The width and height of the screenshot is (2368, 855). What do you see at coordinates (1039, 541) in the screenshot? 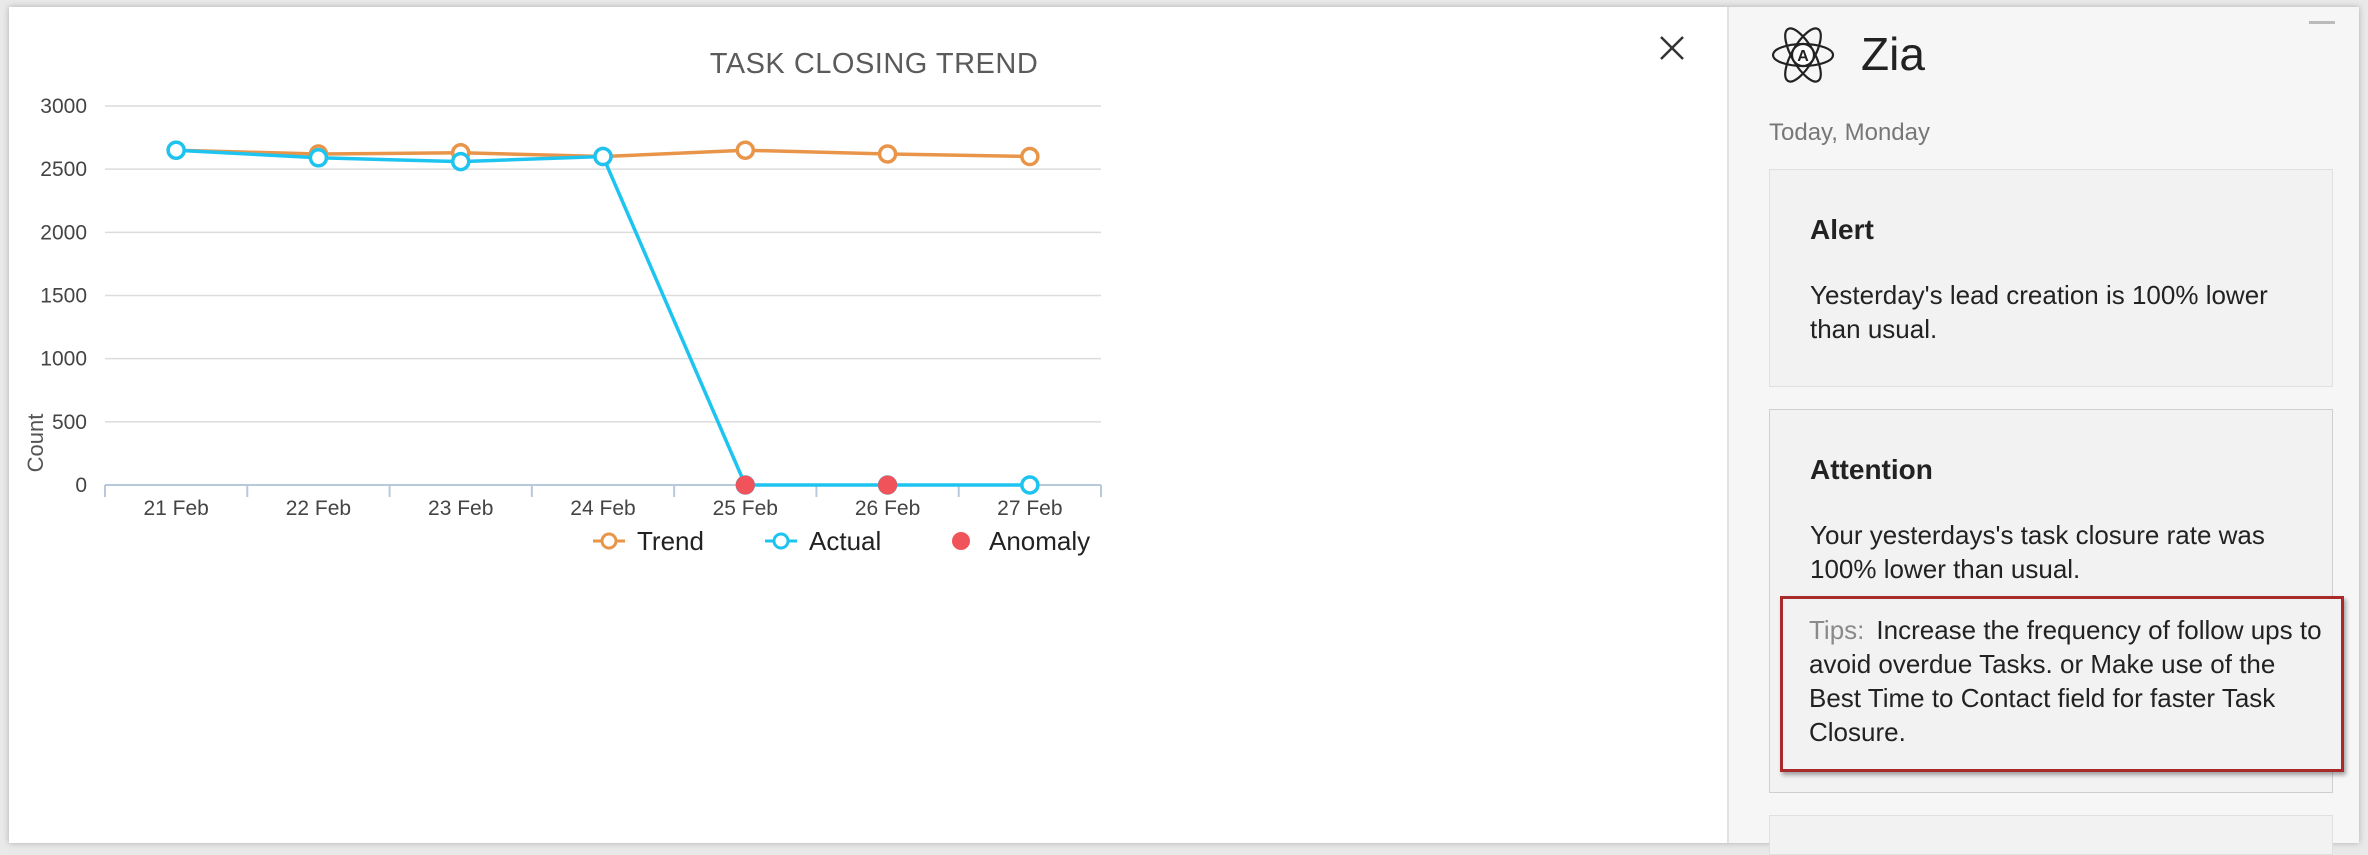
I see `legend-anomaly-label: Anomaly` at bounding box center [1039, 541].